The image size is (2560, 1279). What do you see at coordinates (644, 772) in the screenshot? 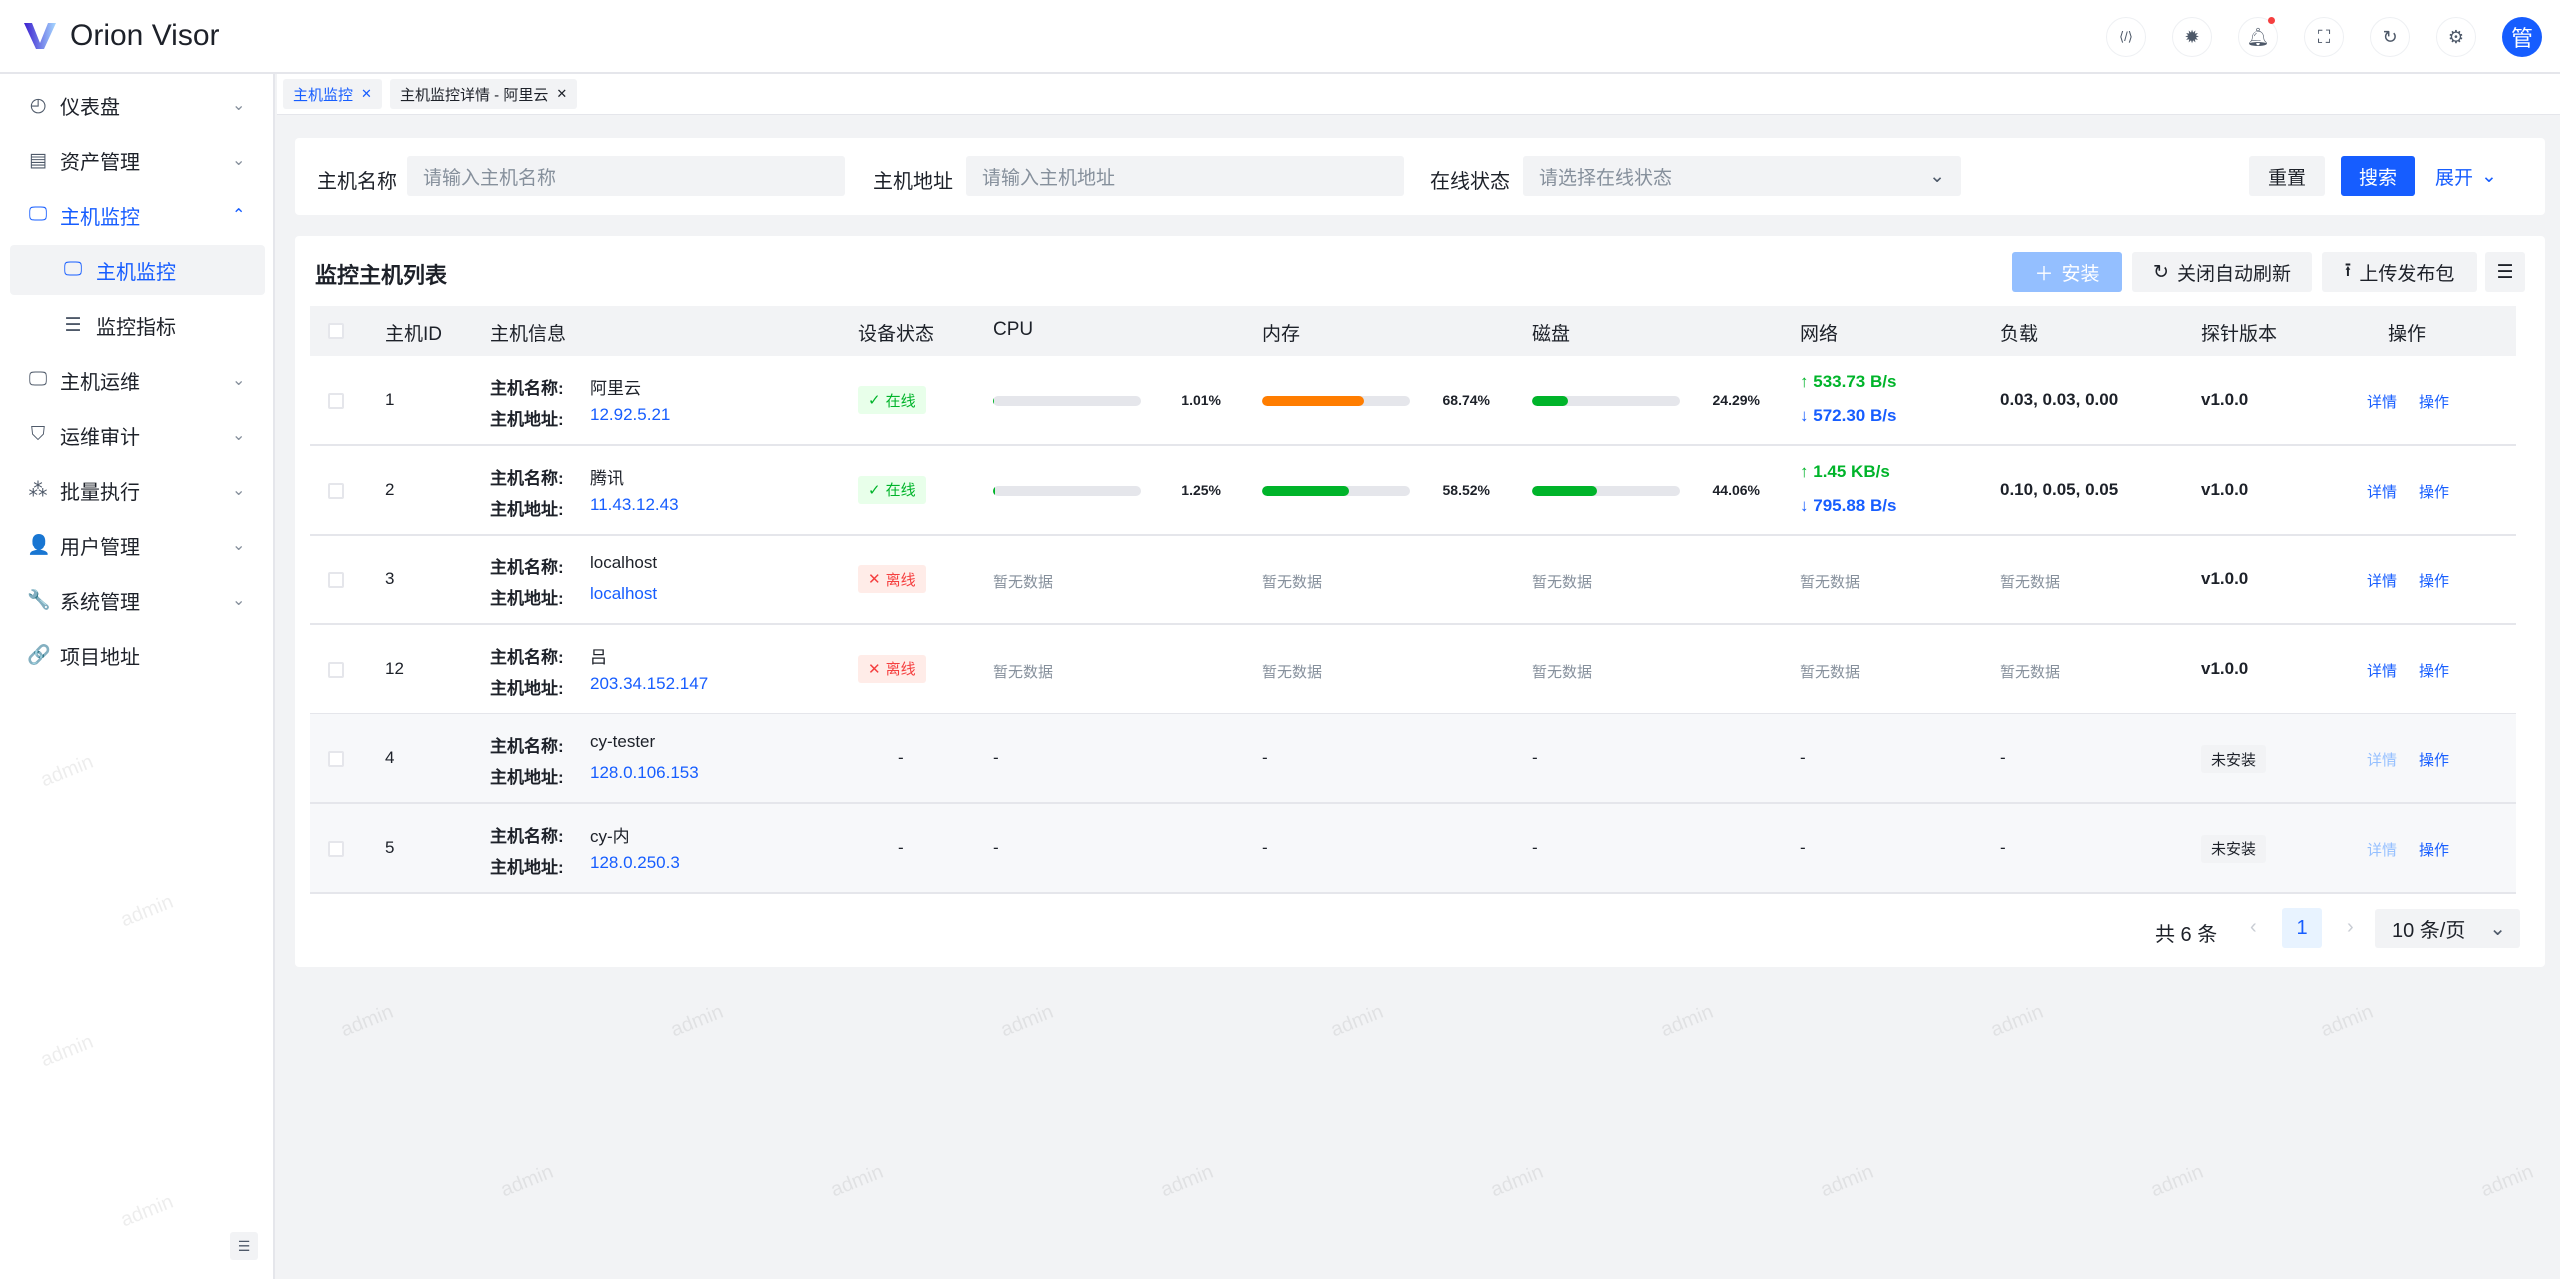
I see `host-address: 128.0.106.153` at bounding box center [644, 772].